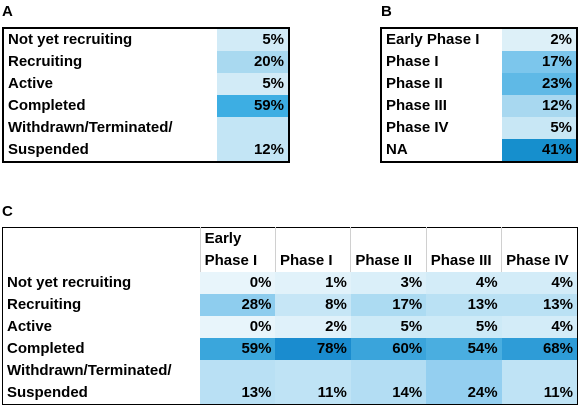 This screenshot has height=416, width=580. Describe the element at coordinates (102, 250) in the screenshot. I see `heatmap-corner-cell` at that location.